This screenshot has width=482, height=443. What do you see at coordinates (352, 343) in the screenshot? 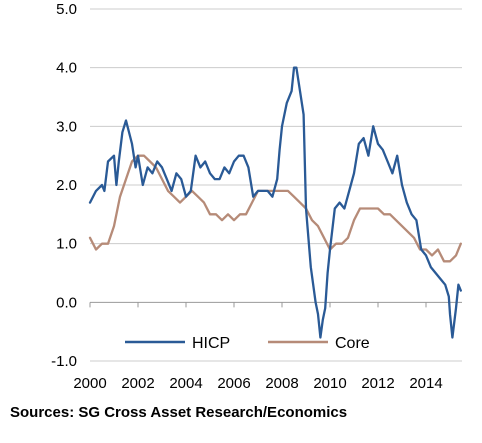
I see `legend-core-label: Core` at bounding box center [352, 343].